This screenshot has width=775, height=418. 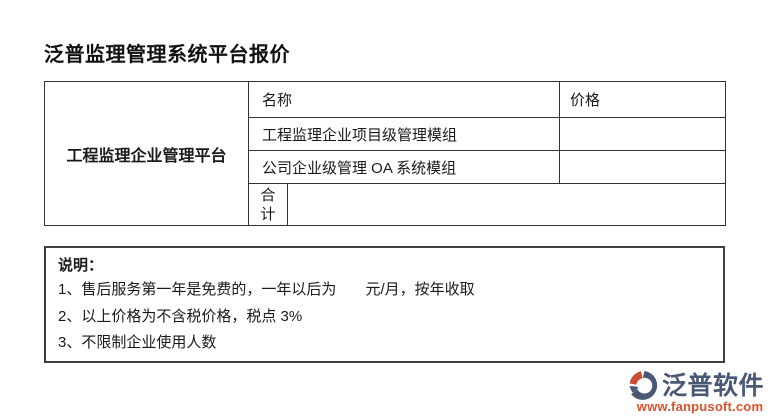 I want to click on brand-logo: 泛普软件 www.fanpusoft.com, so click(x=696, y=391).